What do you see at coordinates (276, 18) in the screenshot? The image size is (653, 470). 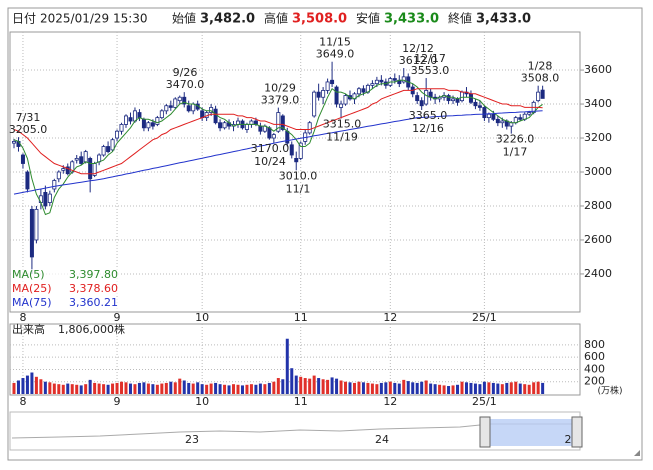 I see `high-label: 高値` at bounding box center [276, 18].